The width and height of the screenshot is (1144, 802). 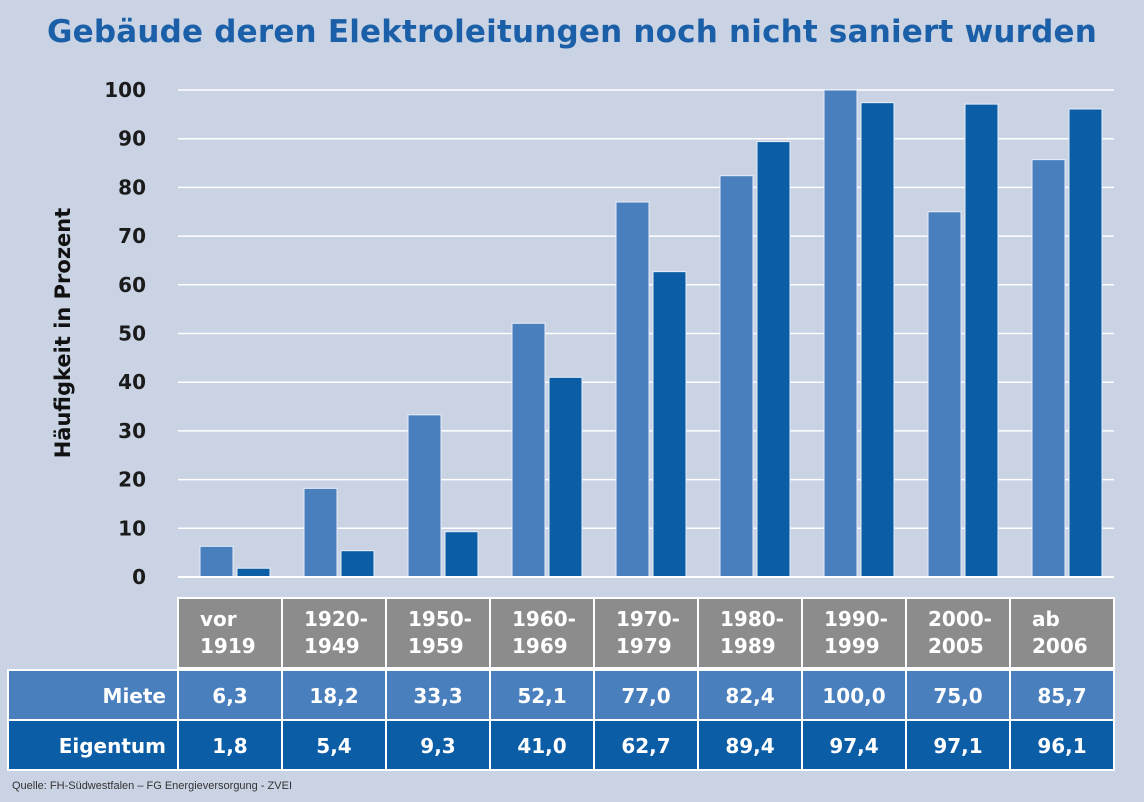 What do you see at coordinates (112, 746) in the screenshot?
I see `series-name-label: Eigentum` at bounding box center [112, 746].